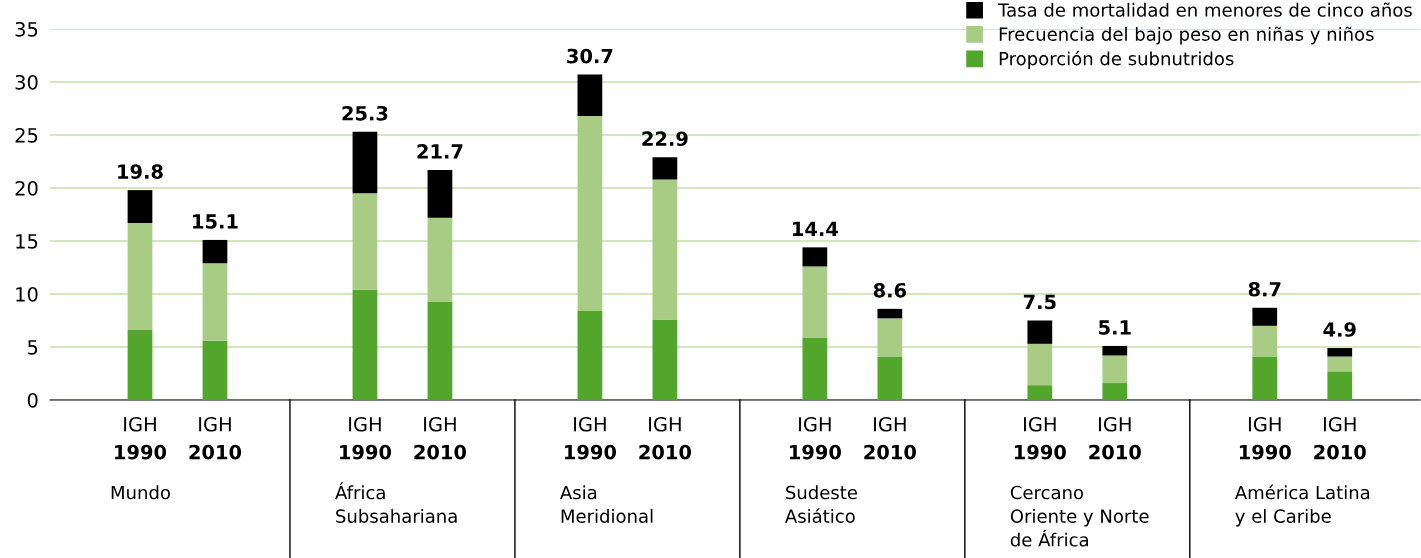 The height and width of the screenshot is (558, 1421). Describe the element at coordinates (140, 492) in the screenshot. I see `text: Mundo` at that location.